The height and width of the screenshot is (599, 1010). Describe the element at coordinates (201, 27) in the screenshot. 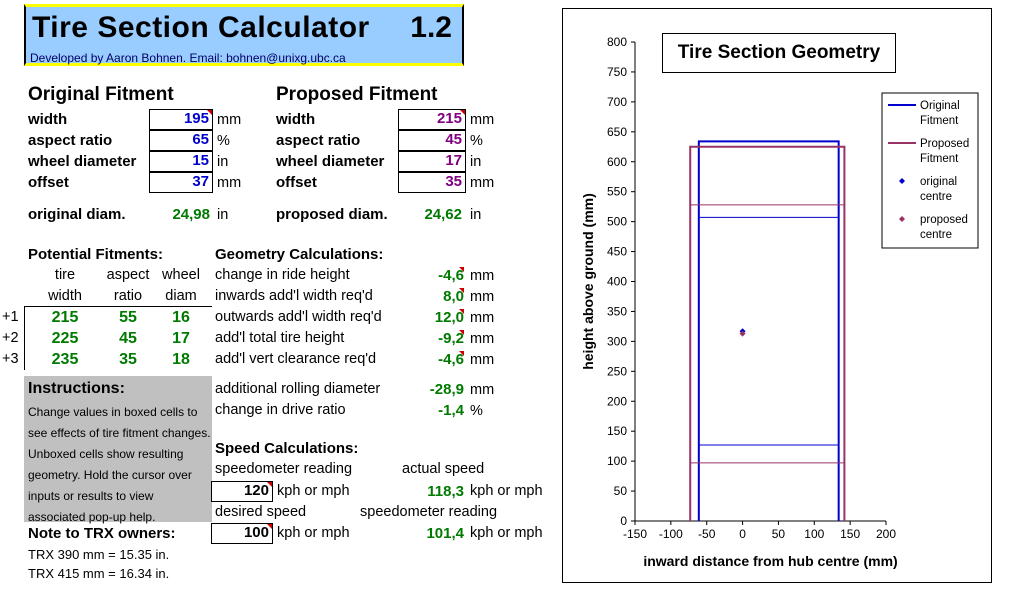

I see `app-title: Tire Section Calculator` at that location.